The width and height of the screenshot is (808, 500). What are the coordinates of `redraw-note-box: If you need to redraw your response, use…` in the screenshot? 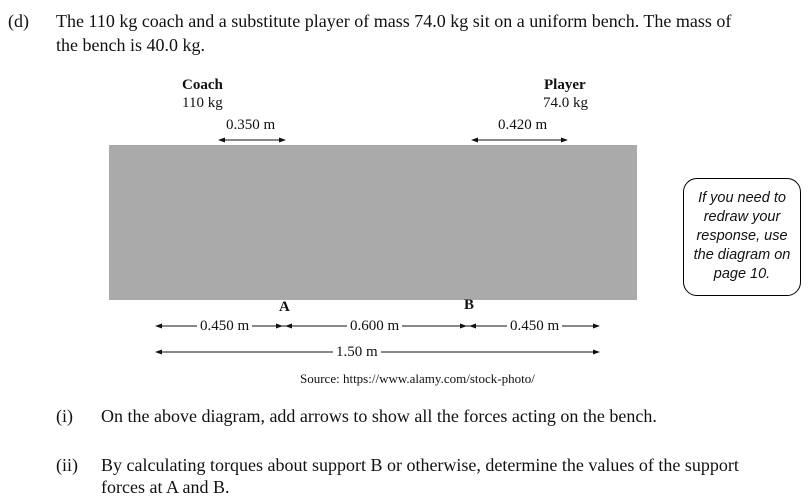 It's located at (742, 237).